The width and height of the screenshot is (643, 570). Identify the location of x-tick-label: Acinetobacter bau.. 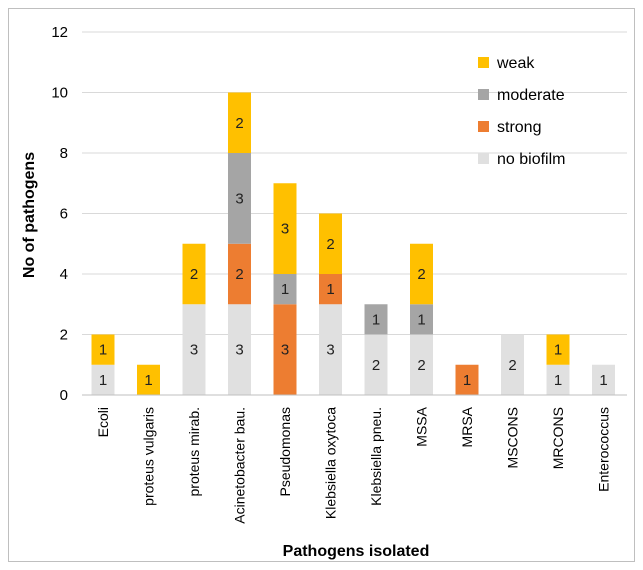
(240, 465).